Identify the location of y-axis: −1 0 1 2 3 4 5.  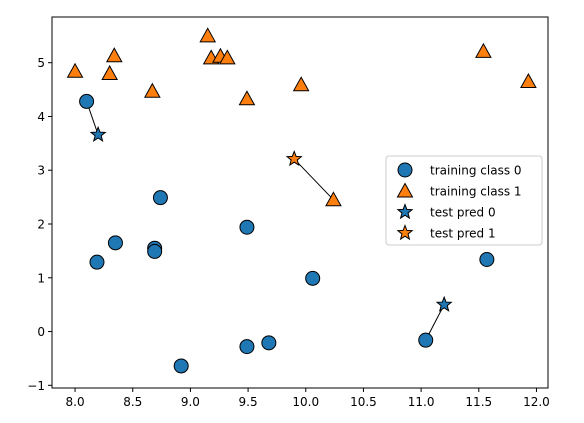
(39, 224).